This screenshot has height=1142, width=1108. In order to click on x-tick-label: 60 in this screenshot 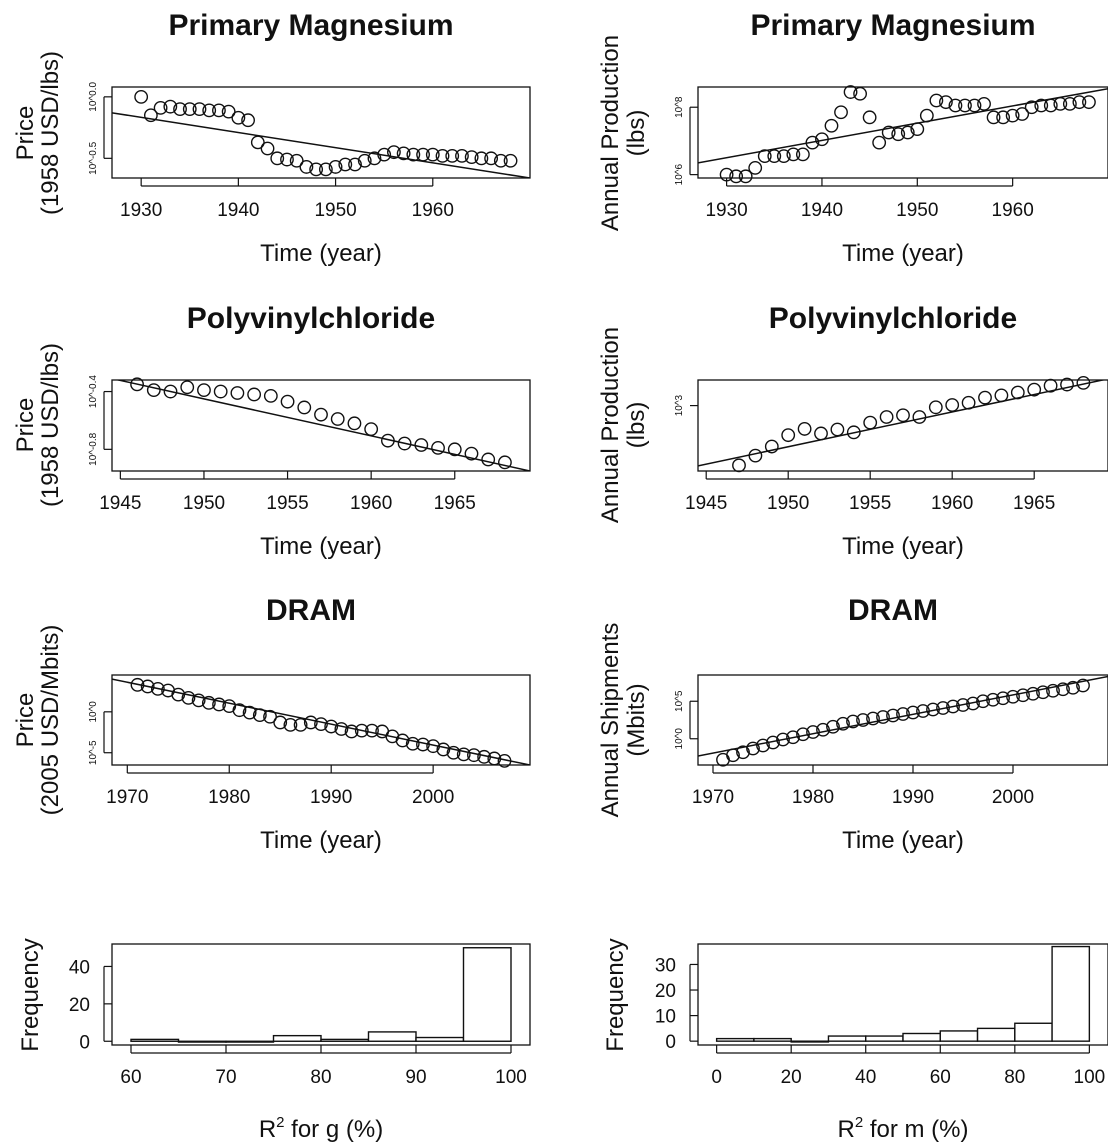, I will do `click(940, 1077)`.